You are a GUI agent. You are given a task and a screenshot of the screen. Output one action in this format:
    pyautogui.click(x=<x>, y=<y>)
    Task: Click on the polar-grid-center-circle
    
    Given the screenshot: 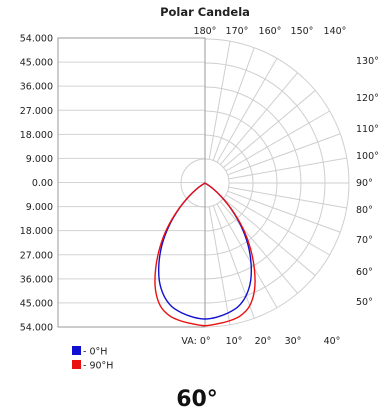 What is the action you would take?
    pyautogui.click(x=193, y=183)
    